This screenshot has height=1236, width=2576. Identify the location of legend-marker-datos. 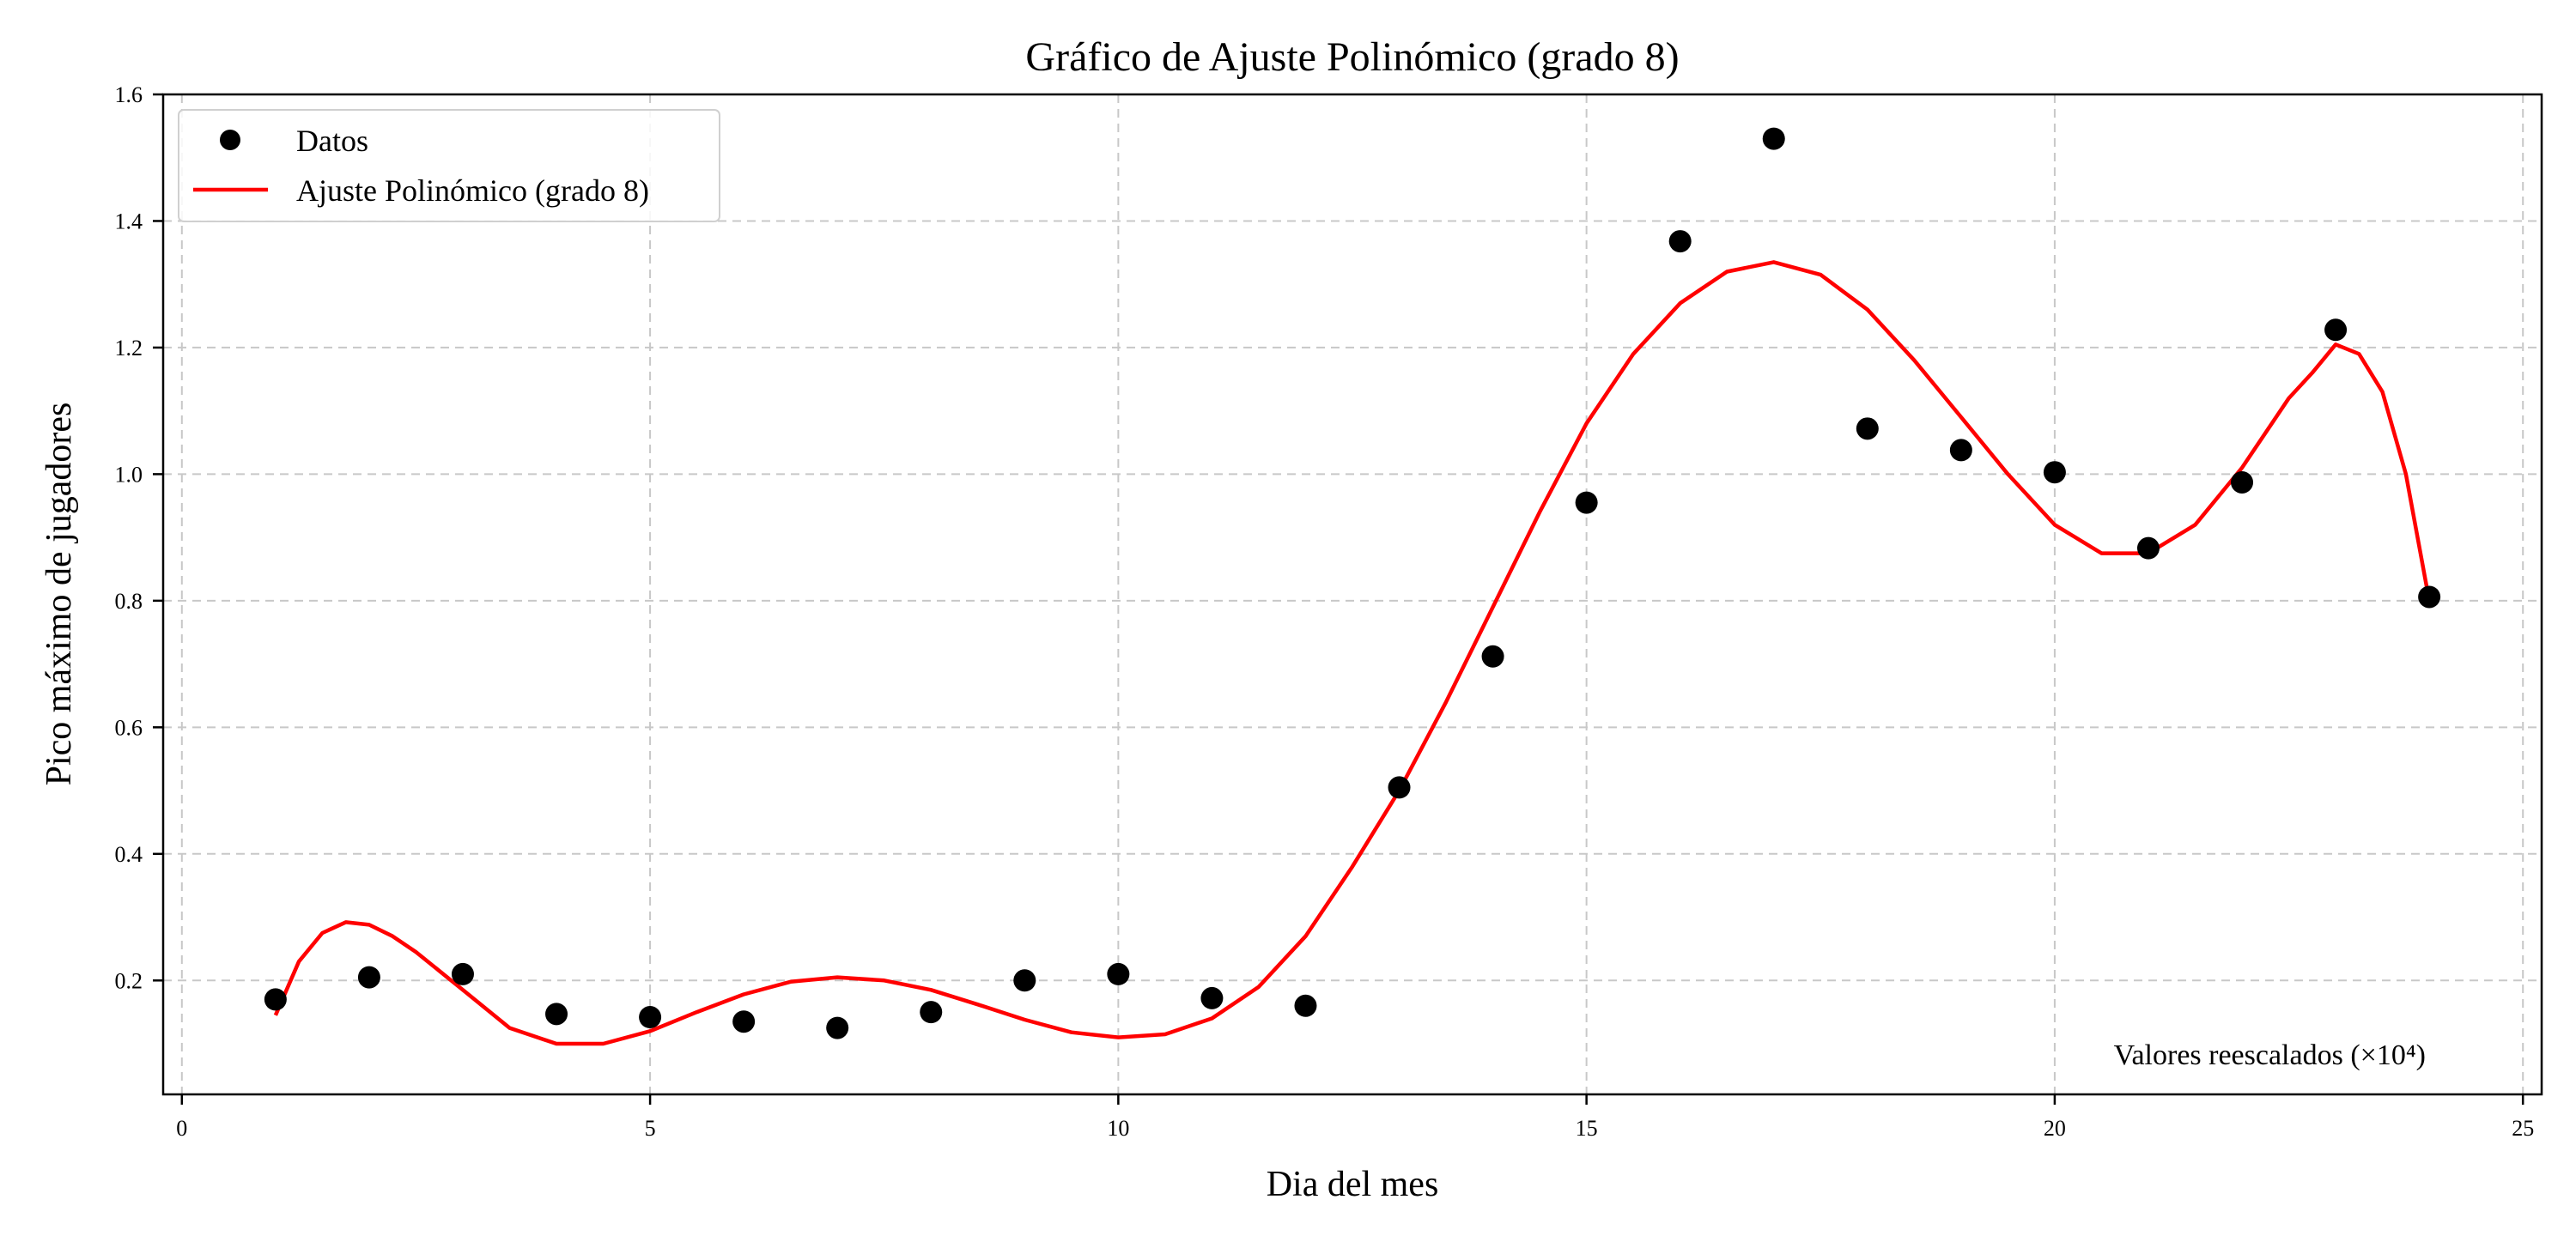
(230, 140).